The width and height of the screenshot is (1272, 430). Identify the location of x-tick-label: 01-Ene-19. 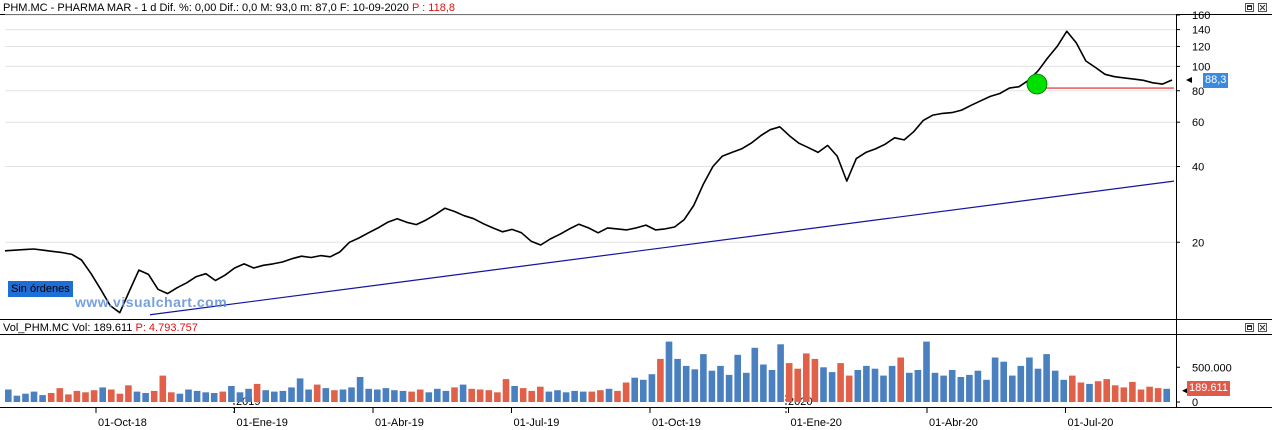
(262, 423).